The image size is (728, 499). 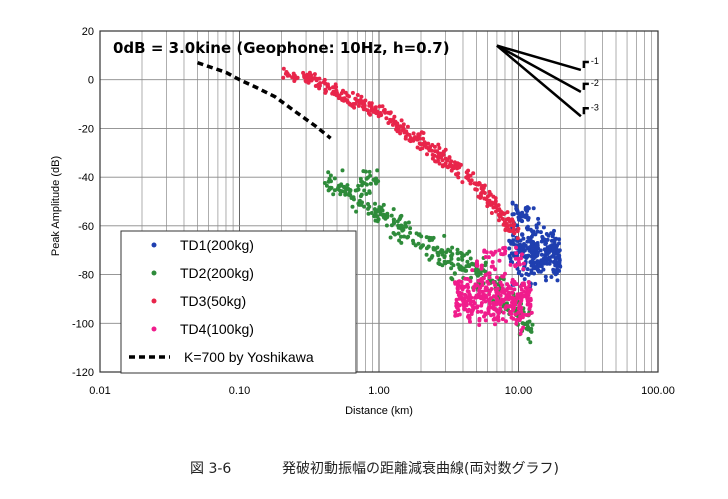 I want to click on yoshikawa-line, so click(x=264, y=100).